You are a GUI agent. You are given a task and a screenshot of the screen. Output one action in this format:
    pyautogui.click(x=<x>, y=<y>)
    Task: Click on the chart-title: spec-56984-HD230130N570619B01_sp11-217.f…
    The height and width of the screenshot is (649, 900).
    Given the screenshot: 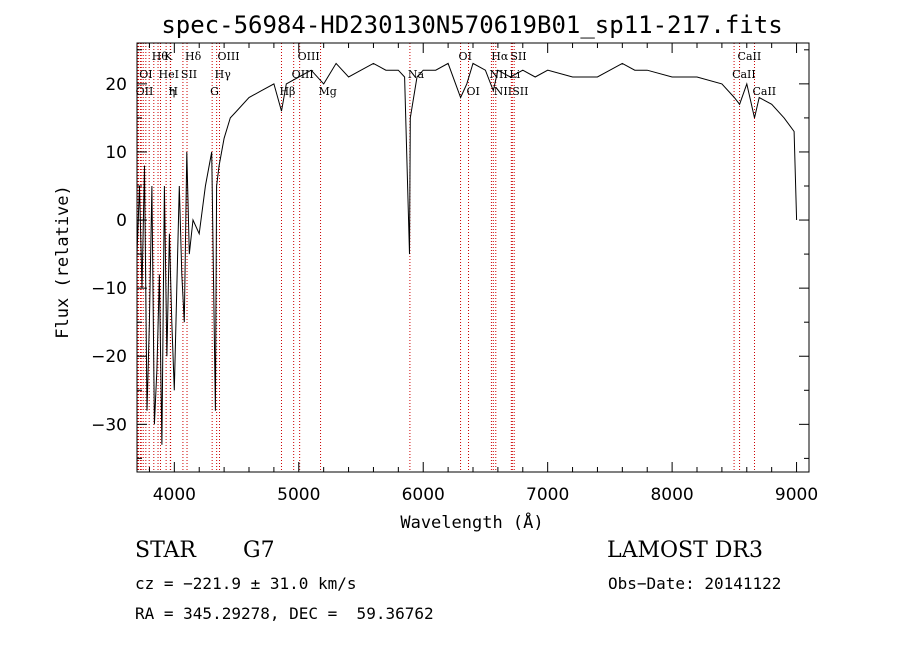 What is the action you would take?
    pyautogui.click(x=471, y=25)
    